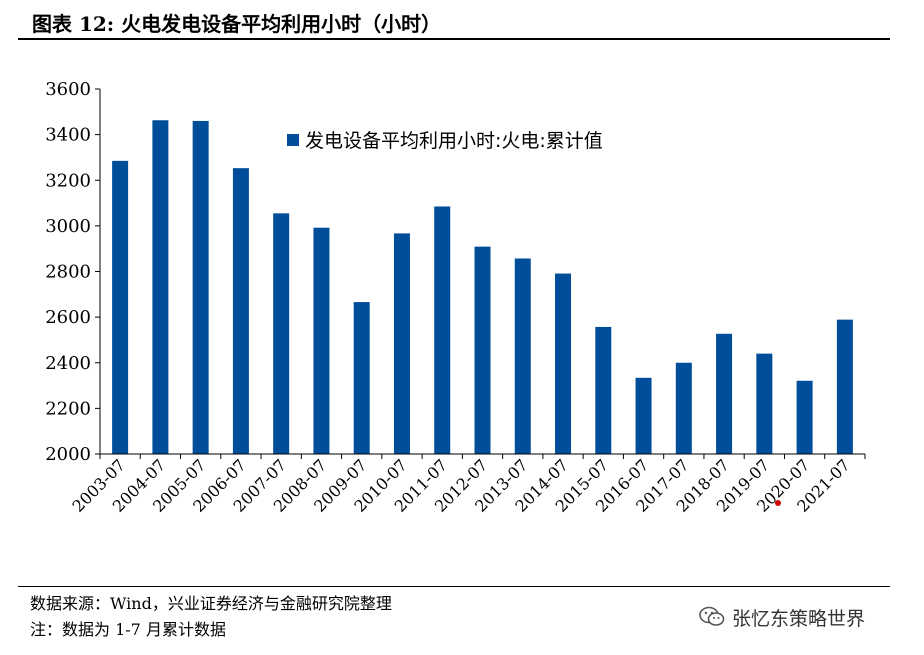 This screenshot has height=655, width=924. I want to click on note-text: 注：数据为 1-7 月累计数据, so click(128, 629).